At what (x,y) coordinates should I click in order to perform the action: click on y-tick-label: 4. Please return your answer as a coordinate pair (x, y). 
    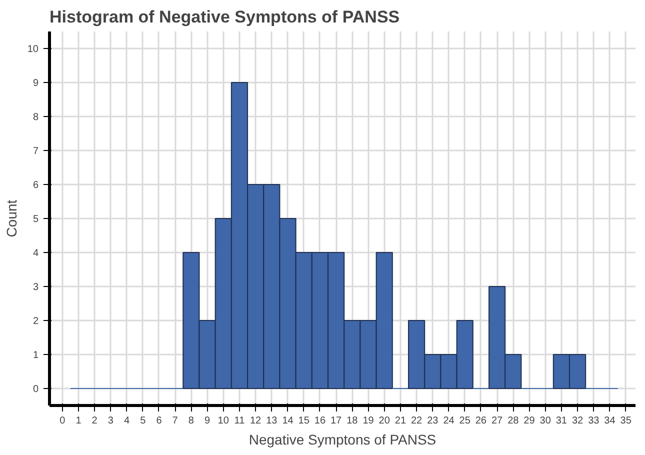
    Looking at the image, I should click on (35, 253).